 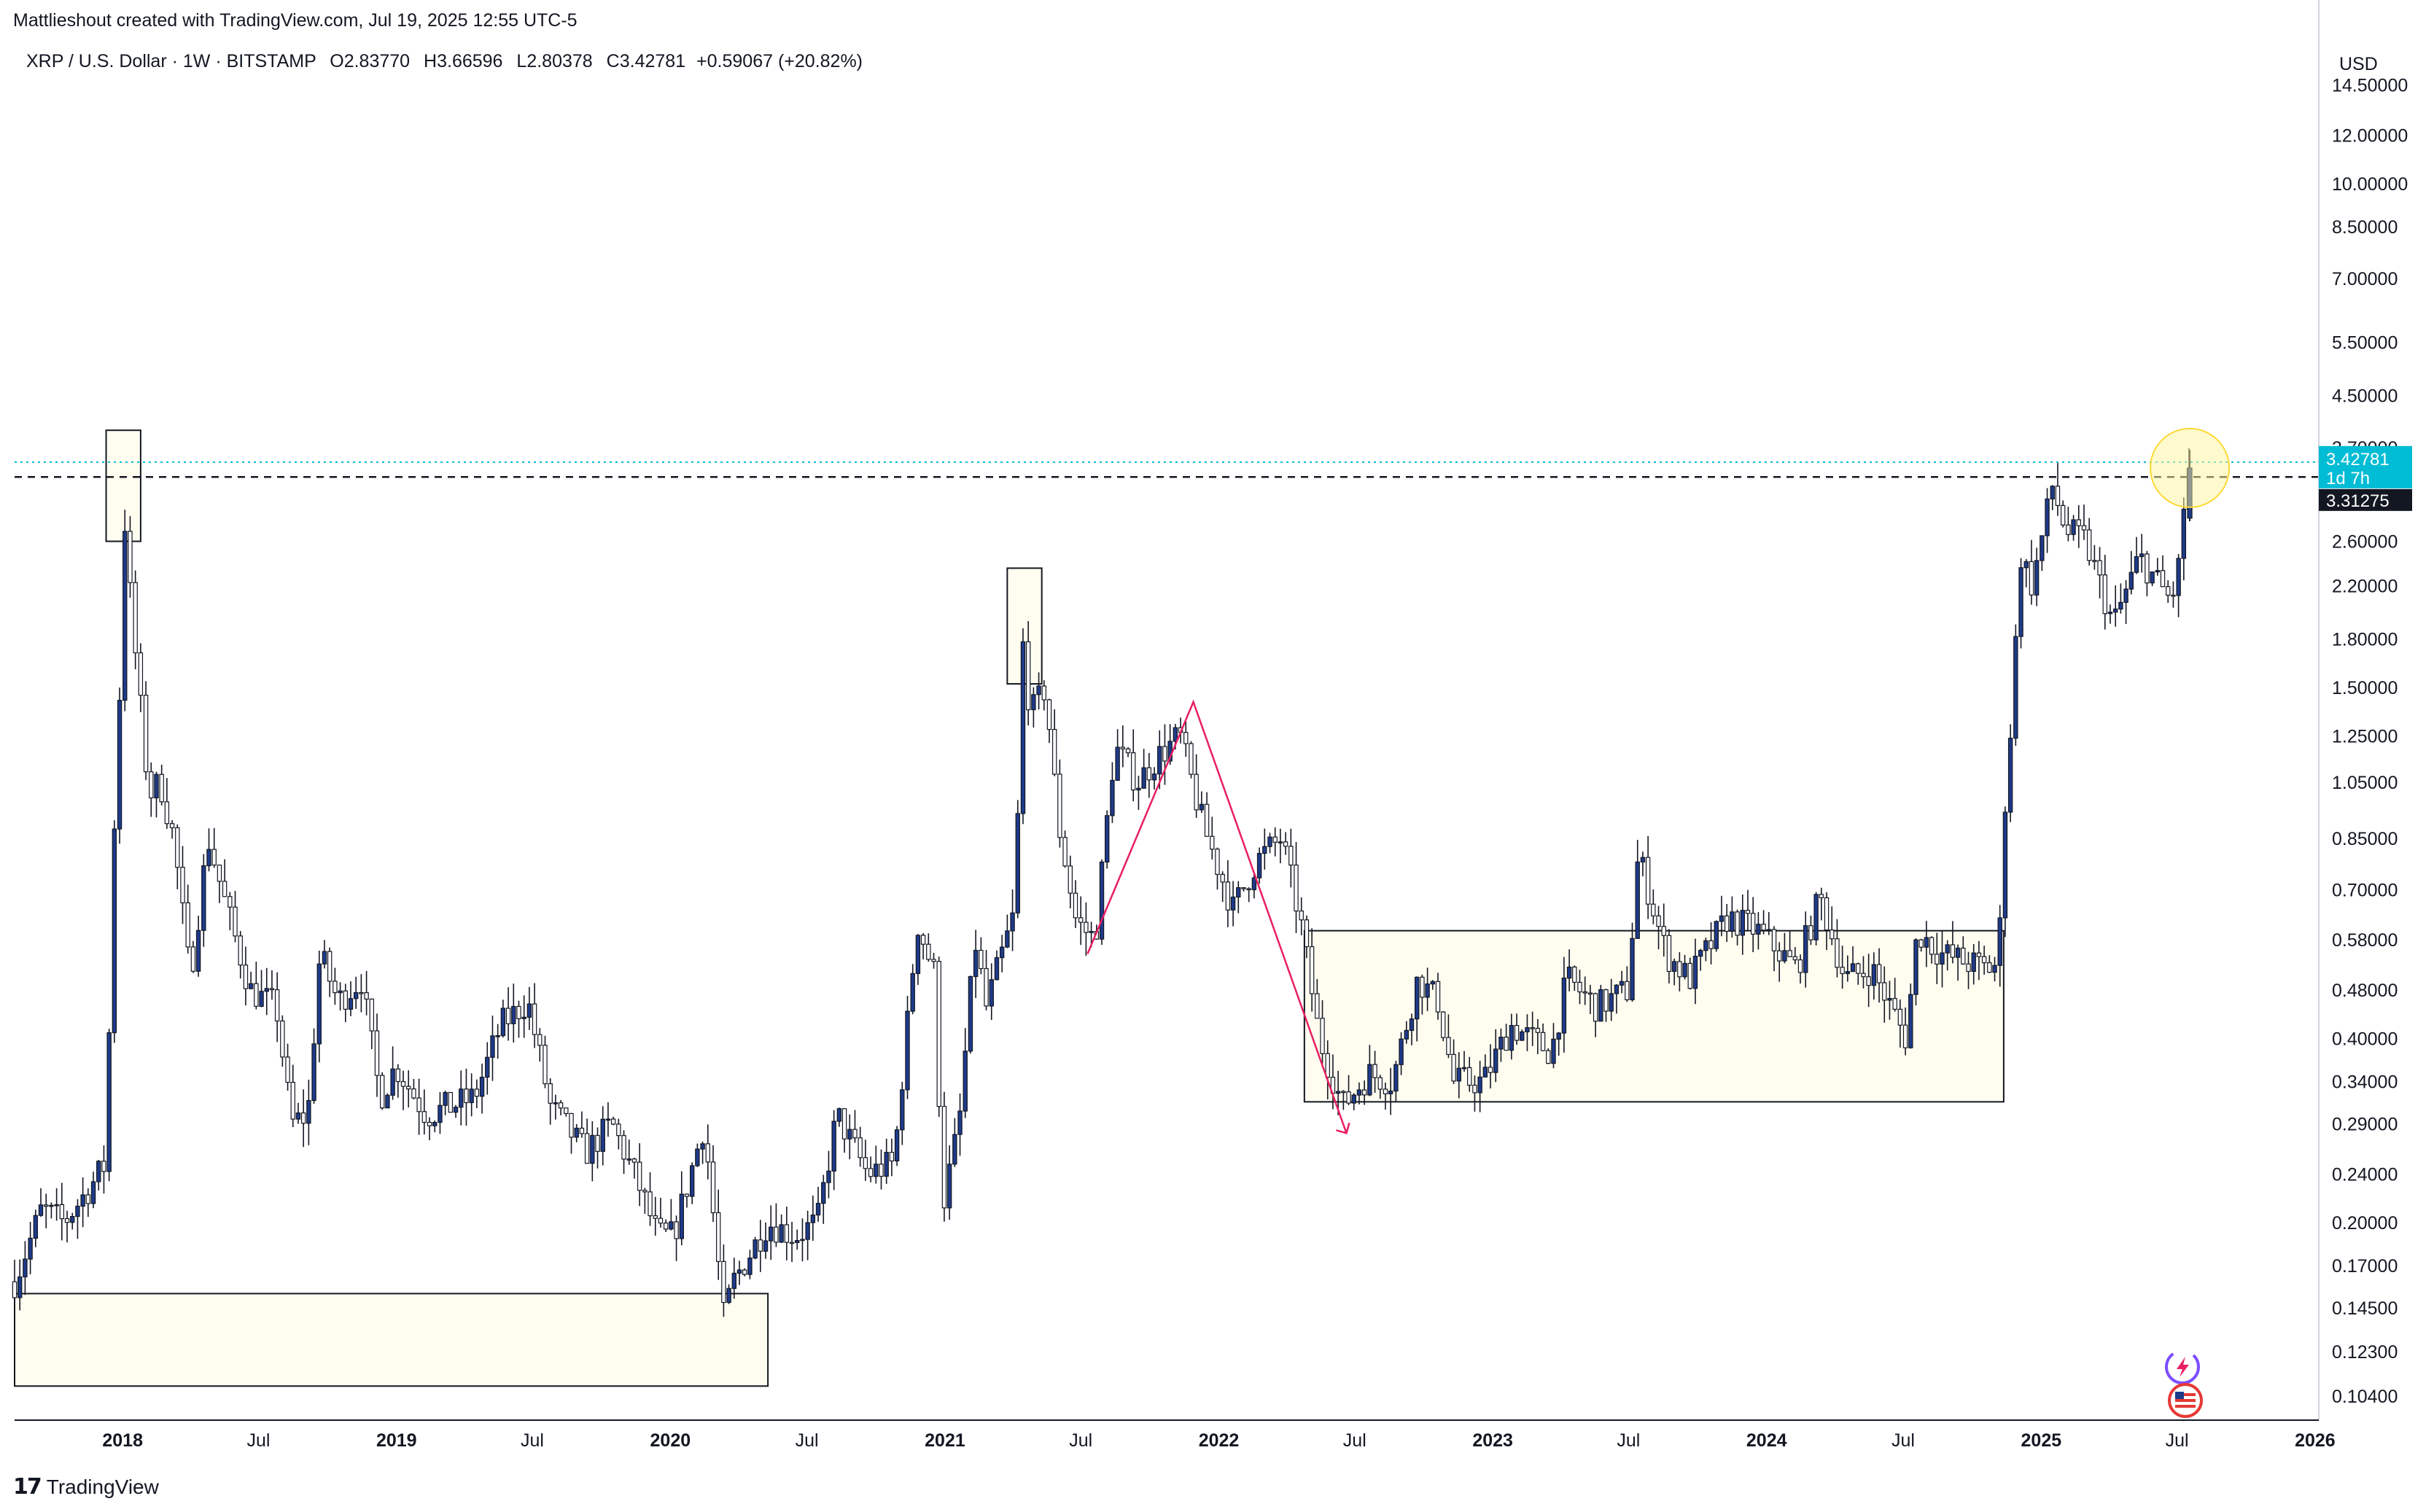 I want to click on y-tick-label: 0.20000, so click(x=2365, y=1223).